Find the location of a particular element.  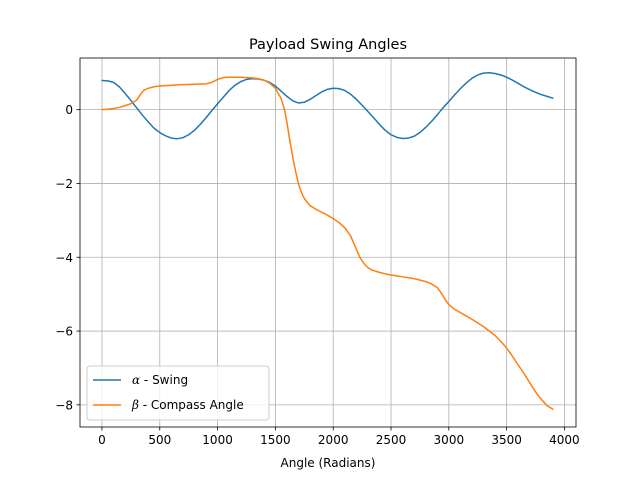

x-axis-ticks: 0 500 1000 1500 2000 2500 3000 3500 4000 is located at coordinates (339, 437).